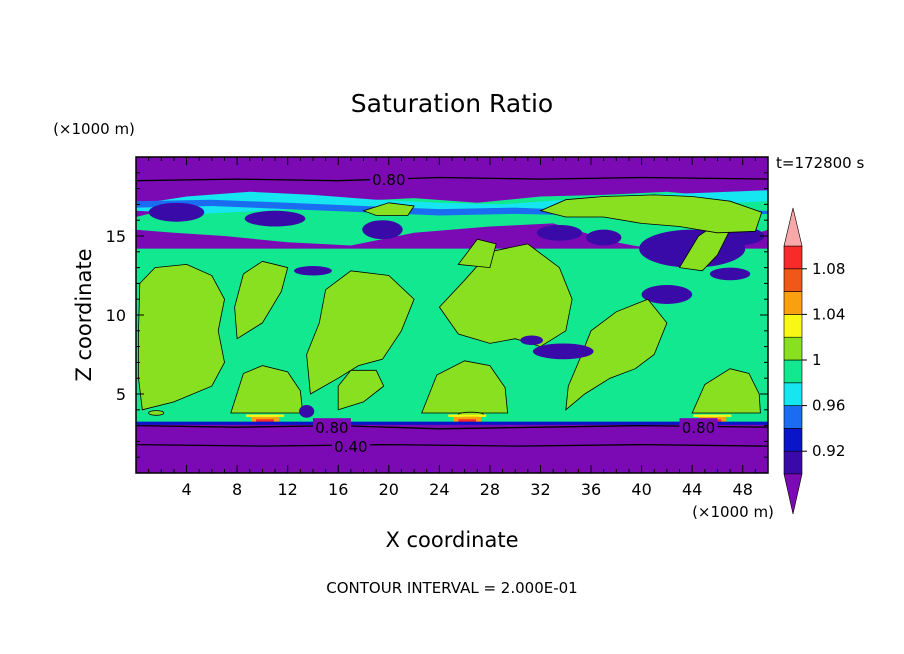 The height and width of the screenshot is (654, 904). What do you see at coordinates (116, 315) in the screenshot?
I see `y-tick-label: 10` at bounding box center [116, 315].